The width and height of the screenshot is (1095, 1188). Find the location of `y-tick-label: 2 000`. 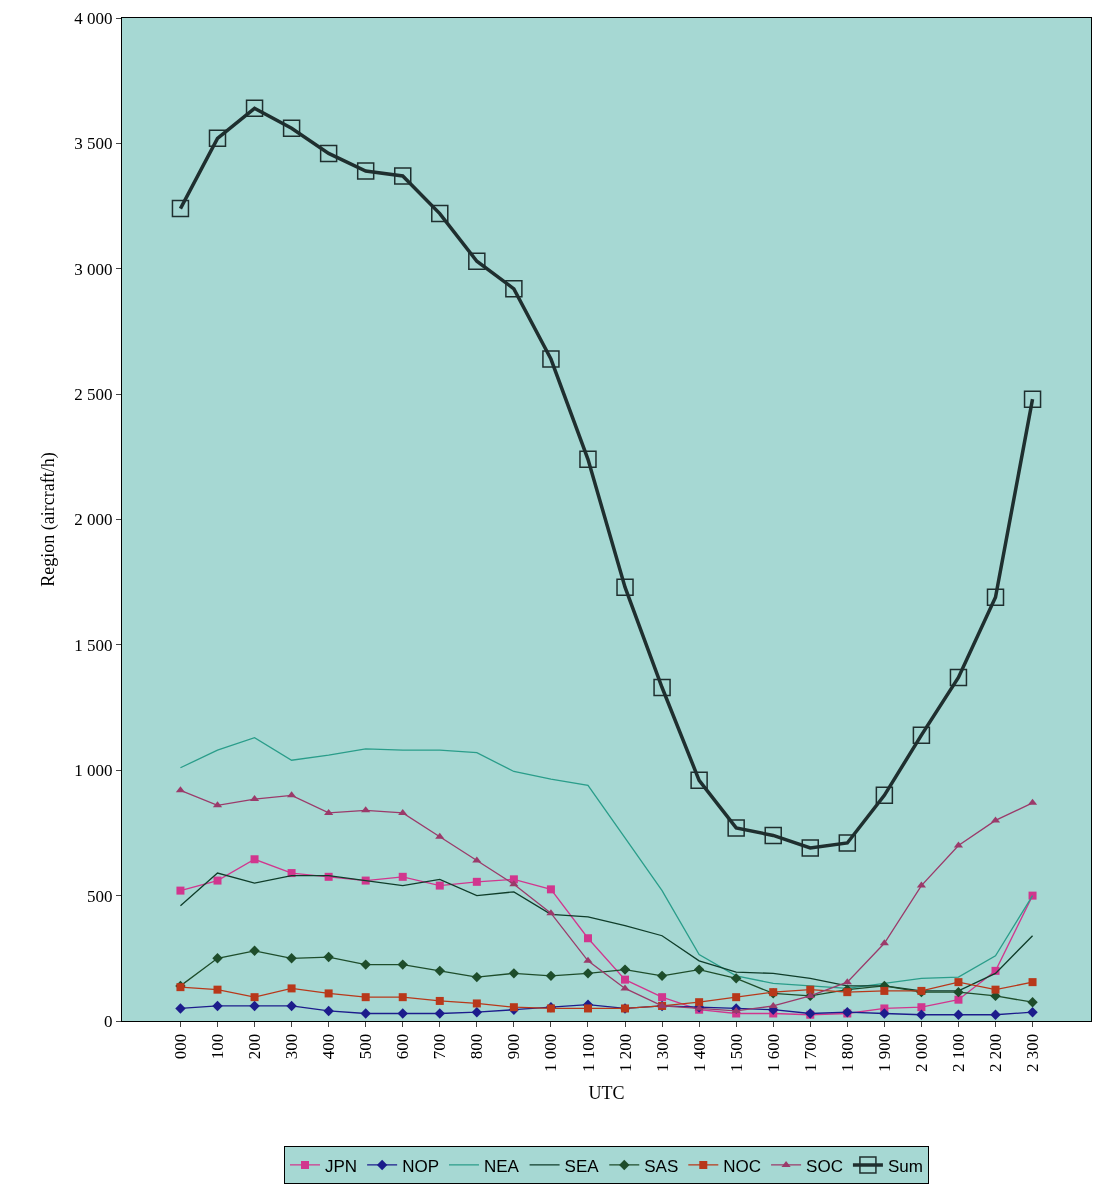

y-tick-label: 2 000 is located at coordinates (93, 520).